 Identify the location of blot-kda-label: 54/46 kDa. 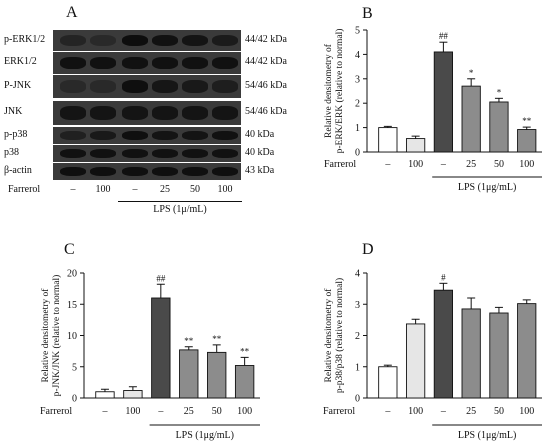
(266, 111).